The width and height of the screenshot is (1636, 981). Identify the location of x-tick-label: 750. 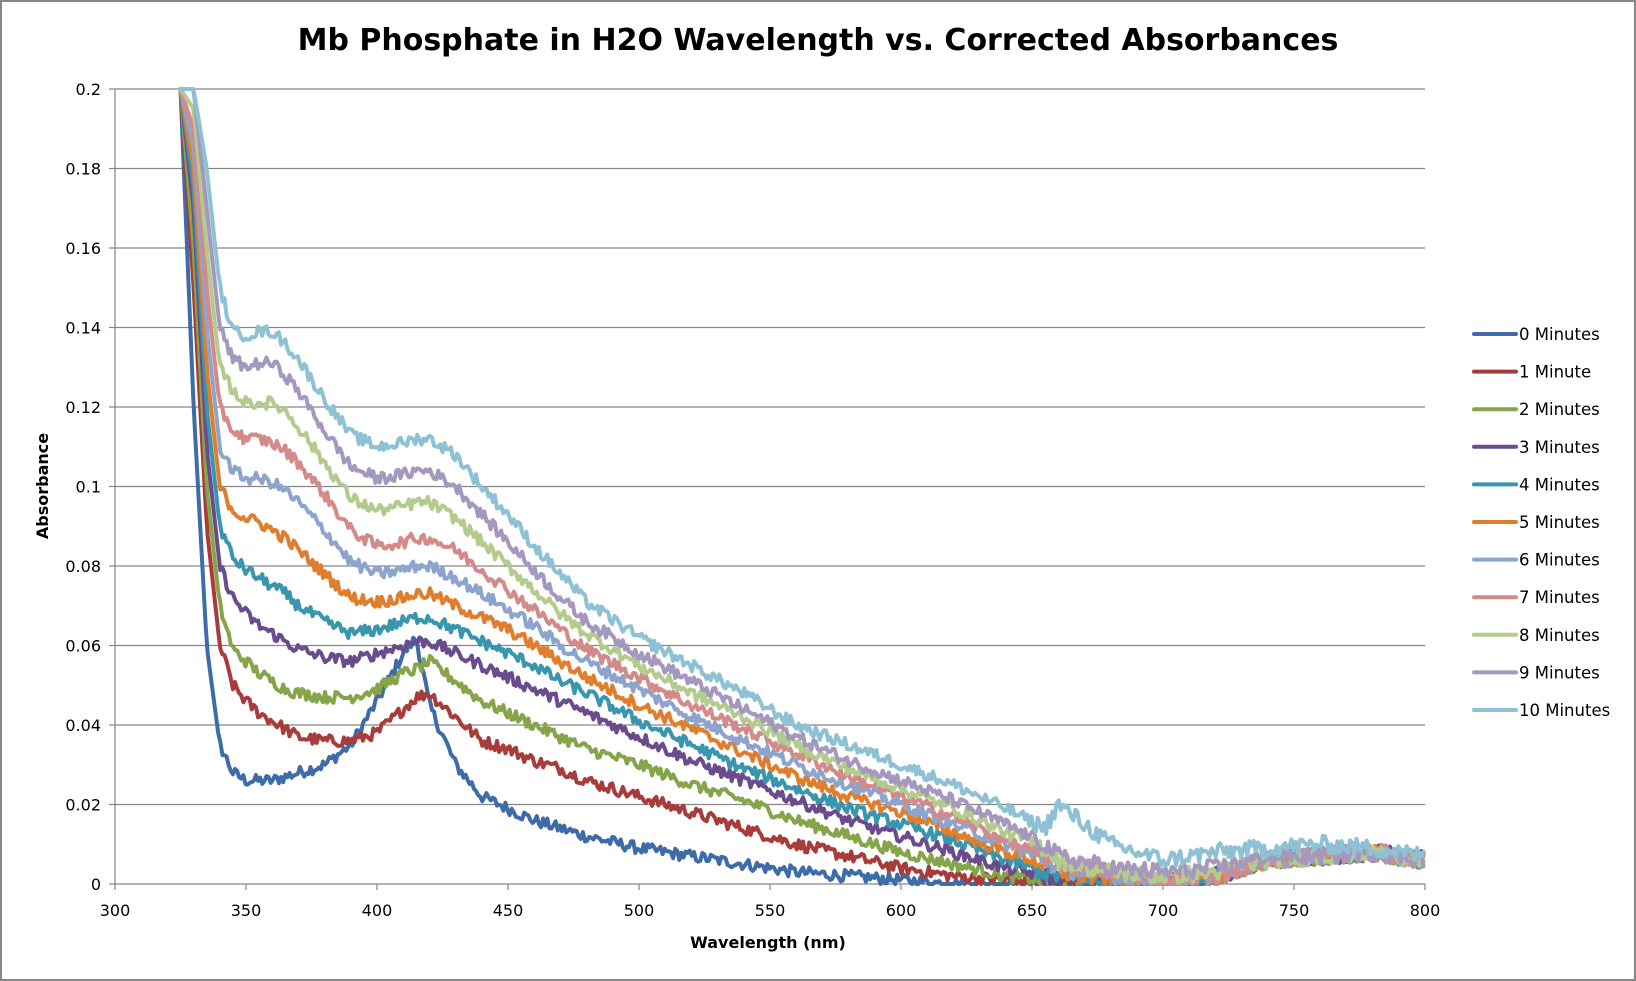
(1294, 910).